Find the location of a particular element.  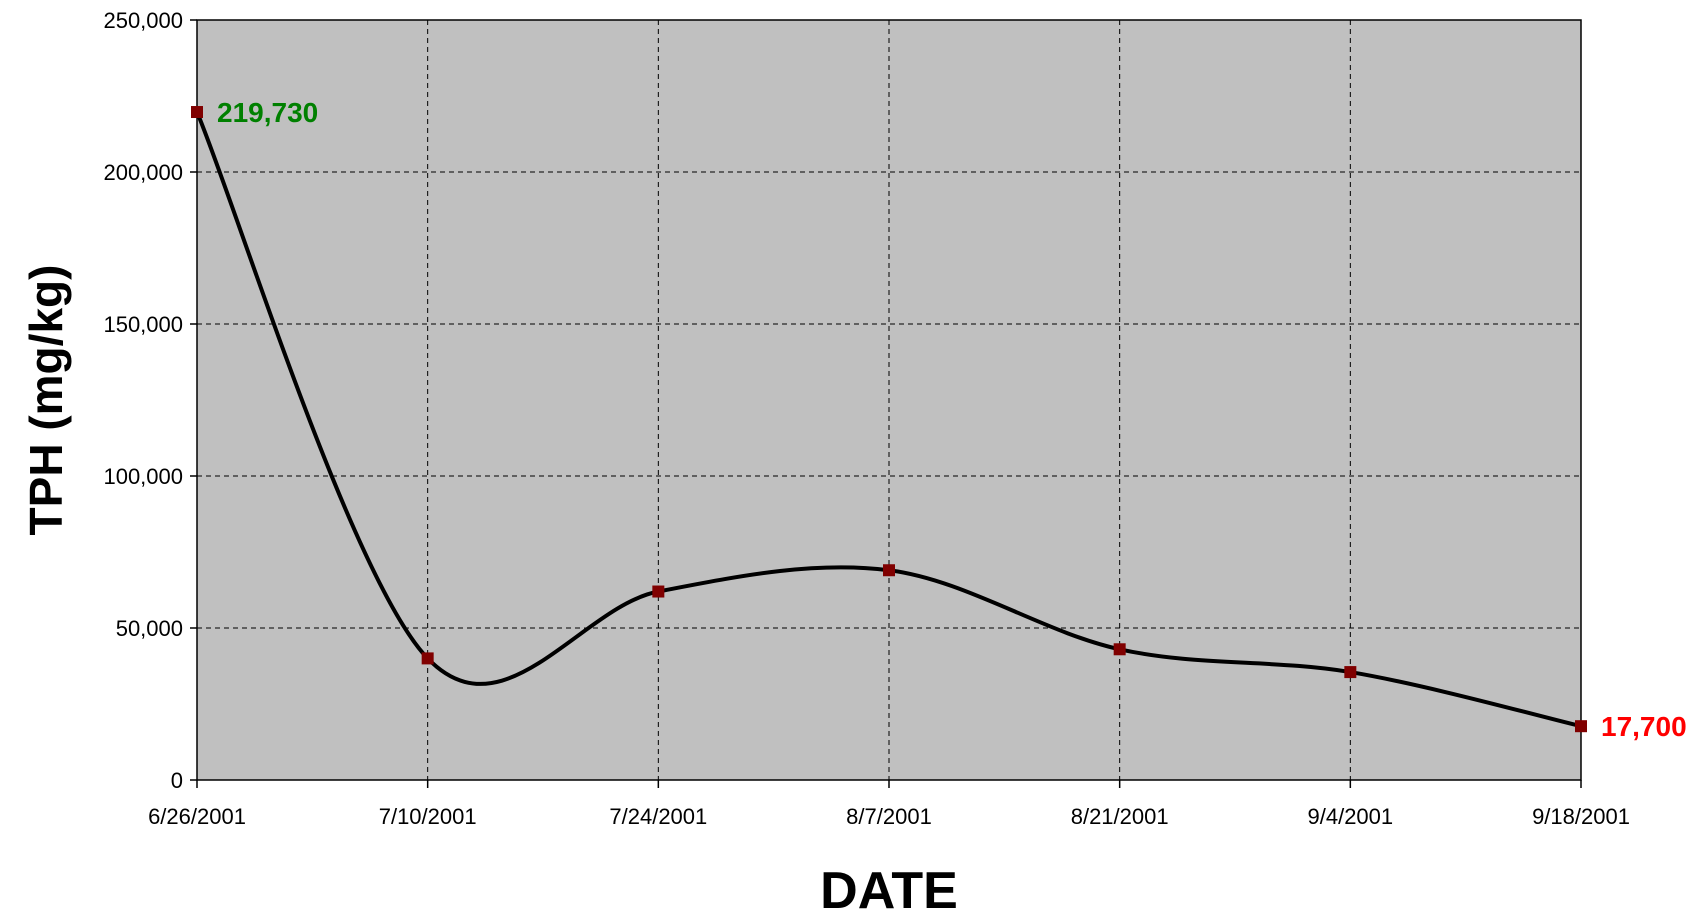

y-tick-label: 50,000 is located at coordinates (149, 628).